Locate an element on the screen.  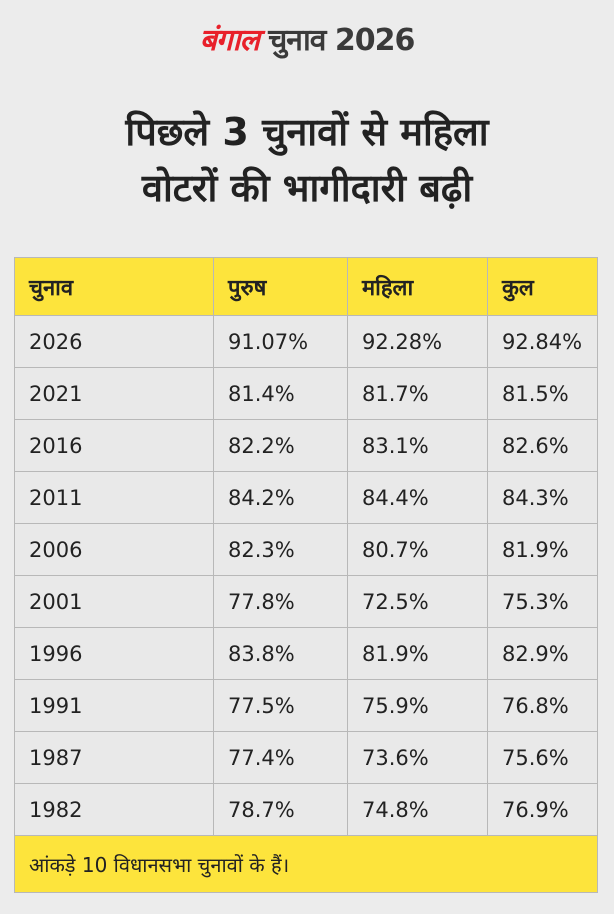
male-turnout: 77.5% is located at coordinates (280, 705).